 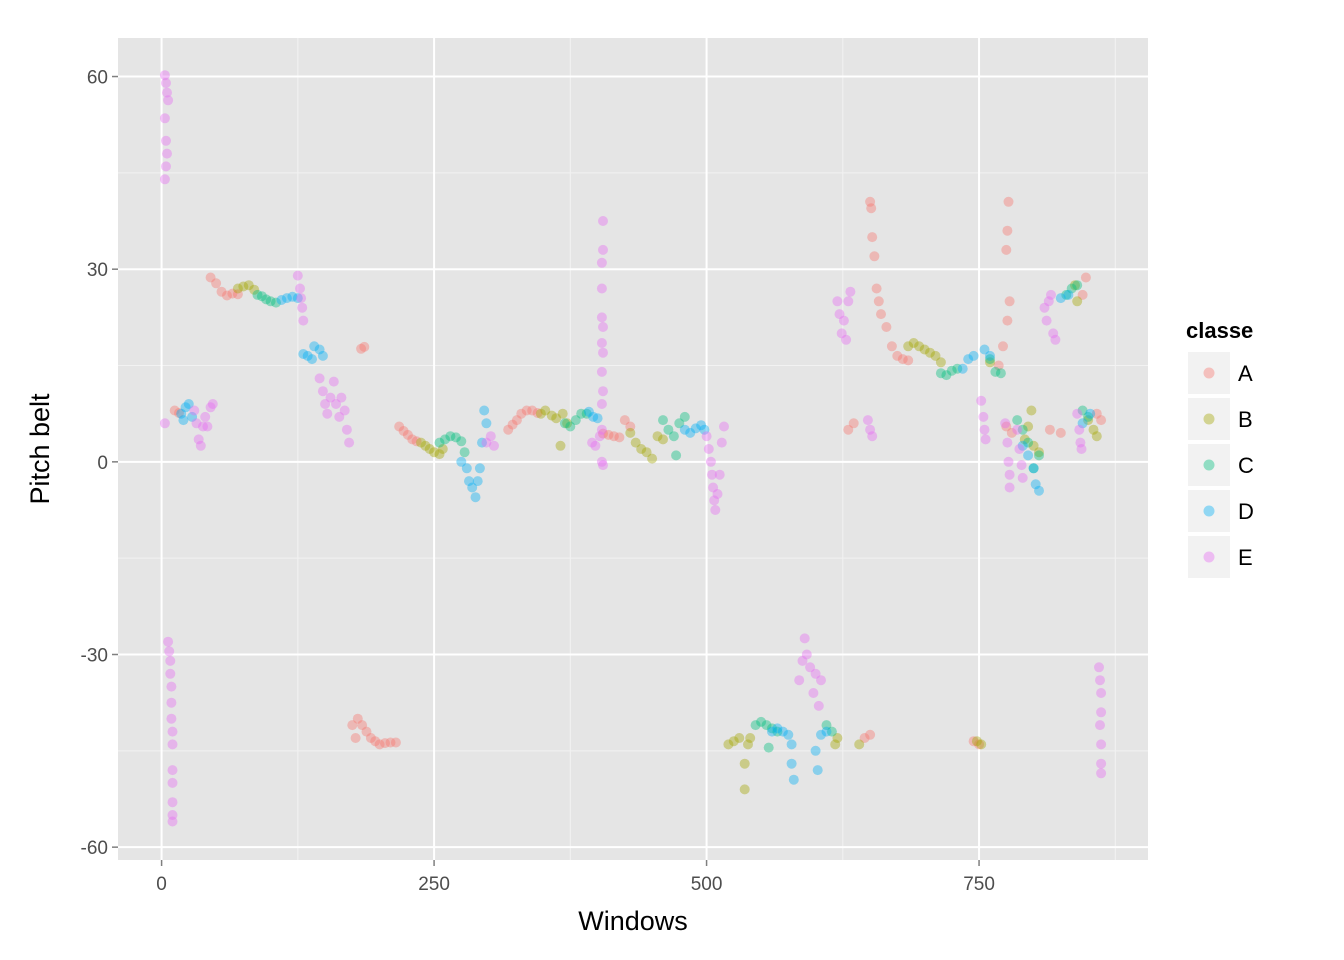 What do you see at coordinates (707, 884) in the screenshot?
I see `x-tick-label: 500` at bounding box center [707, 884].